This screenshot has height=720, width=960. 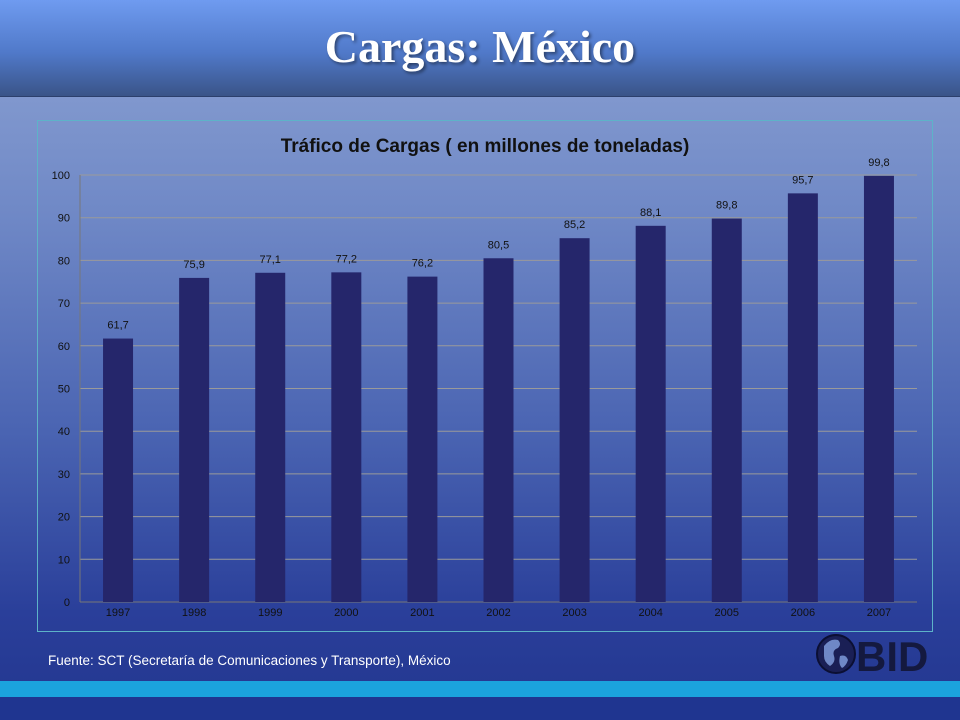 What do you see at coordinates (64, 390) in the screenshot?
I see `y-tick-label: 50` at bounding box center [64, 390].